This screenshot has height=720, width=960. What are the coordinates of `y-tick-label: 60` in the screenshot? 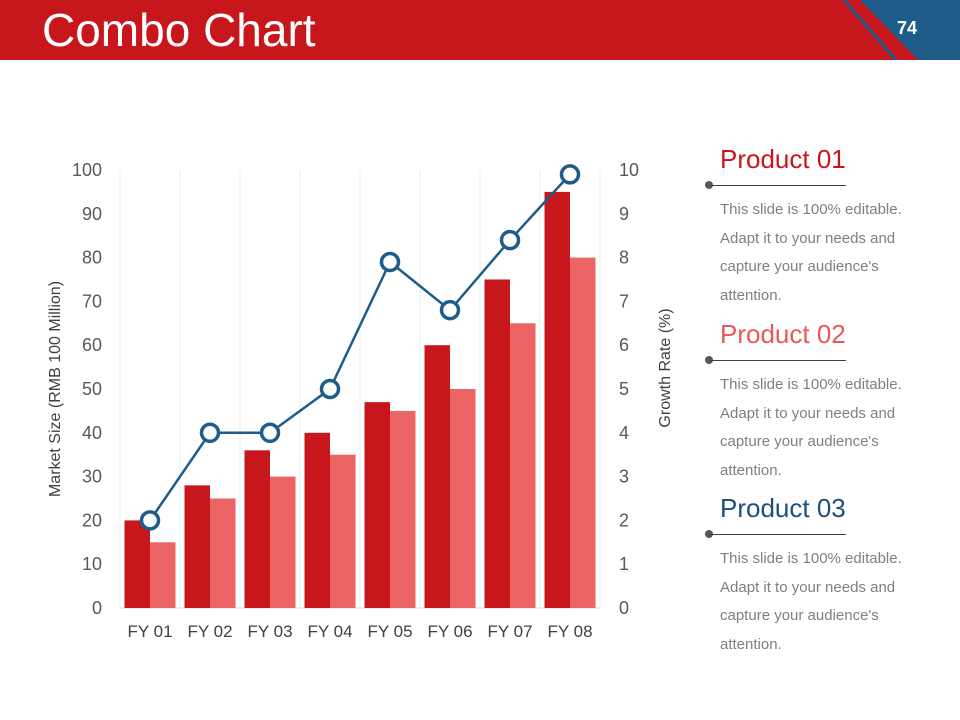 It's located at (92, 345).